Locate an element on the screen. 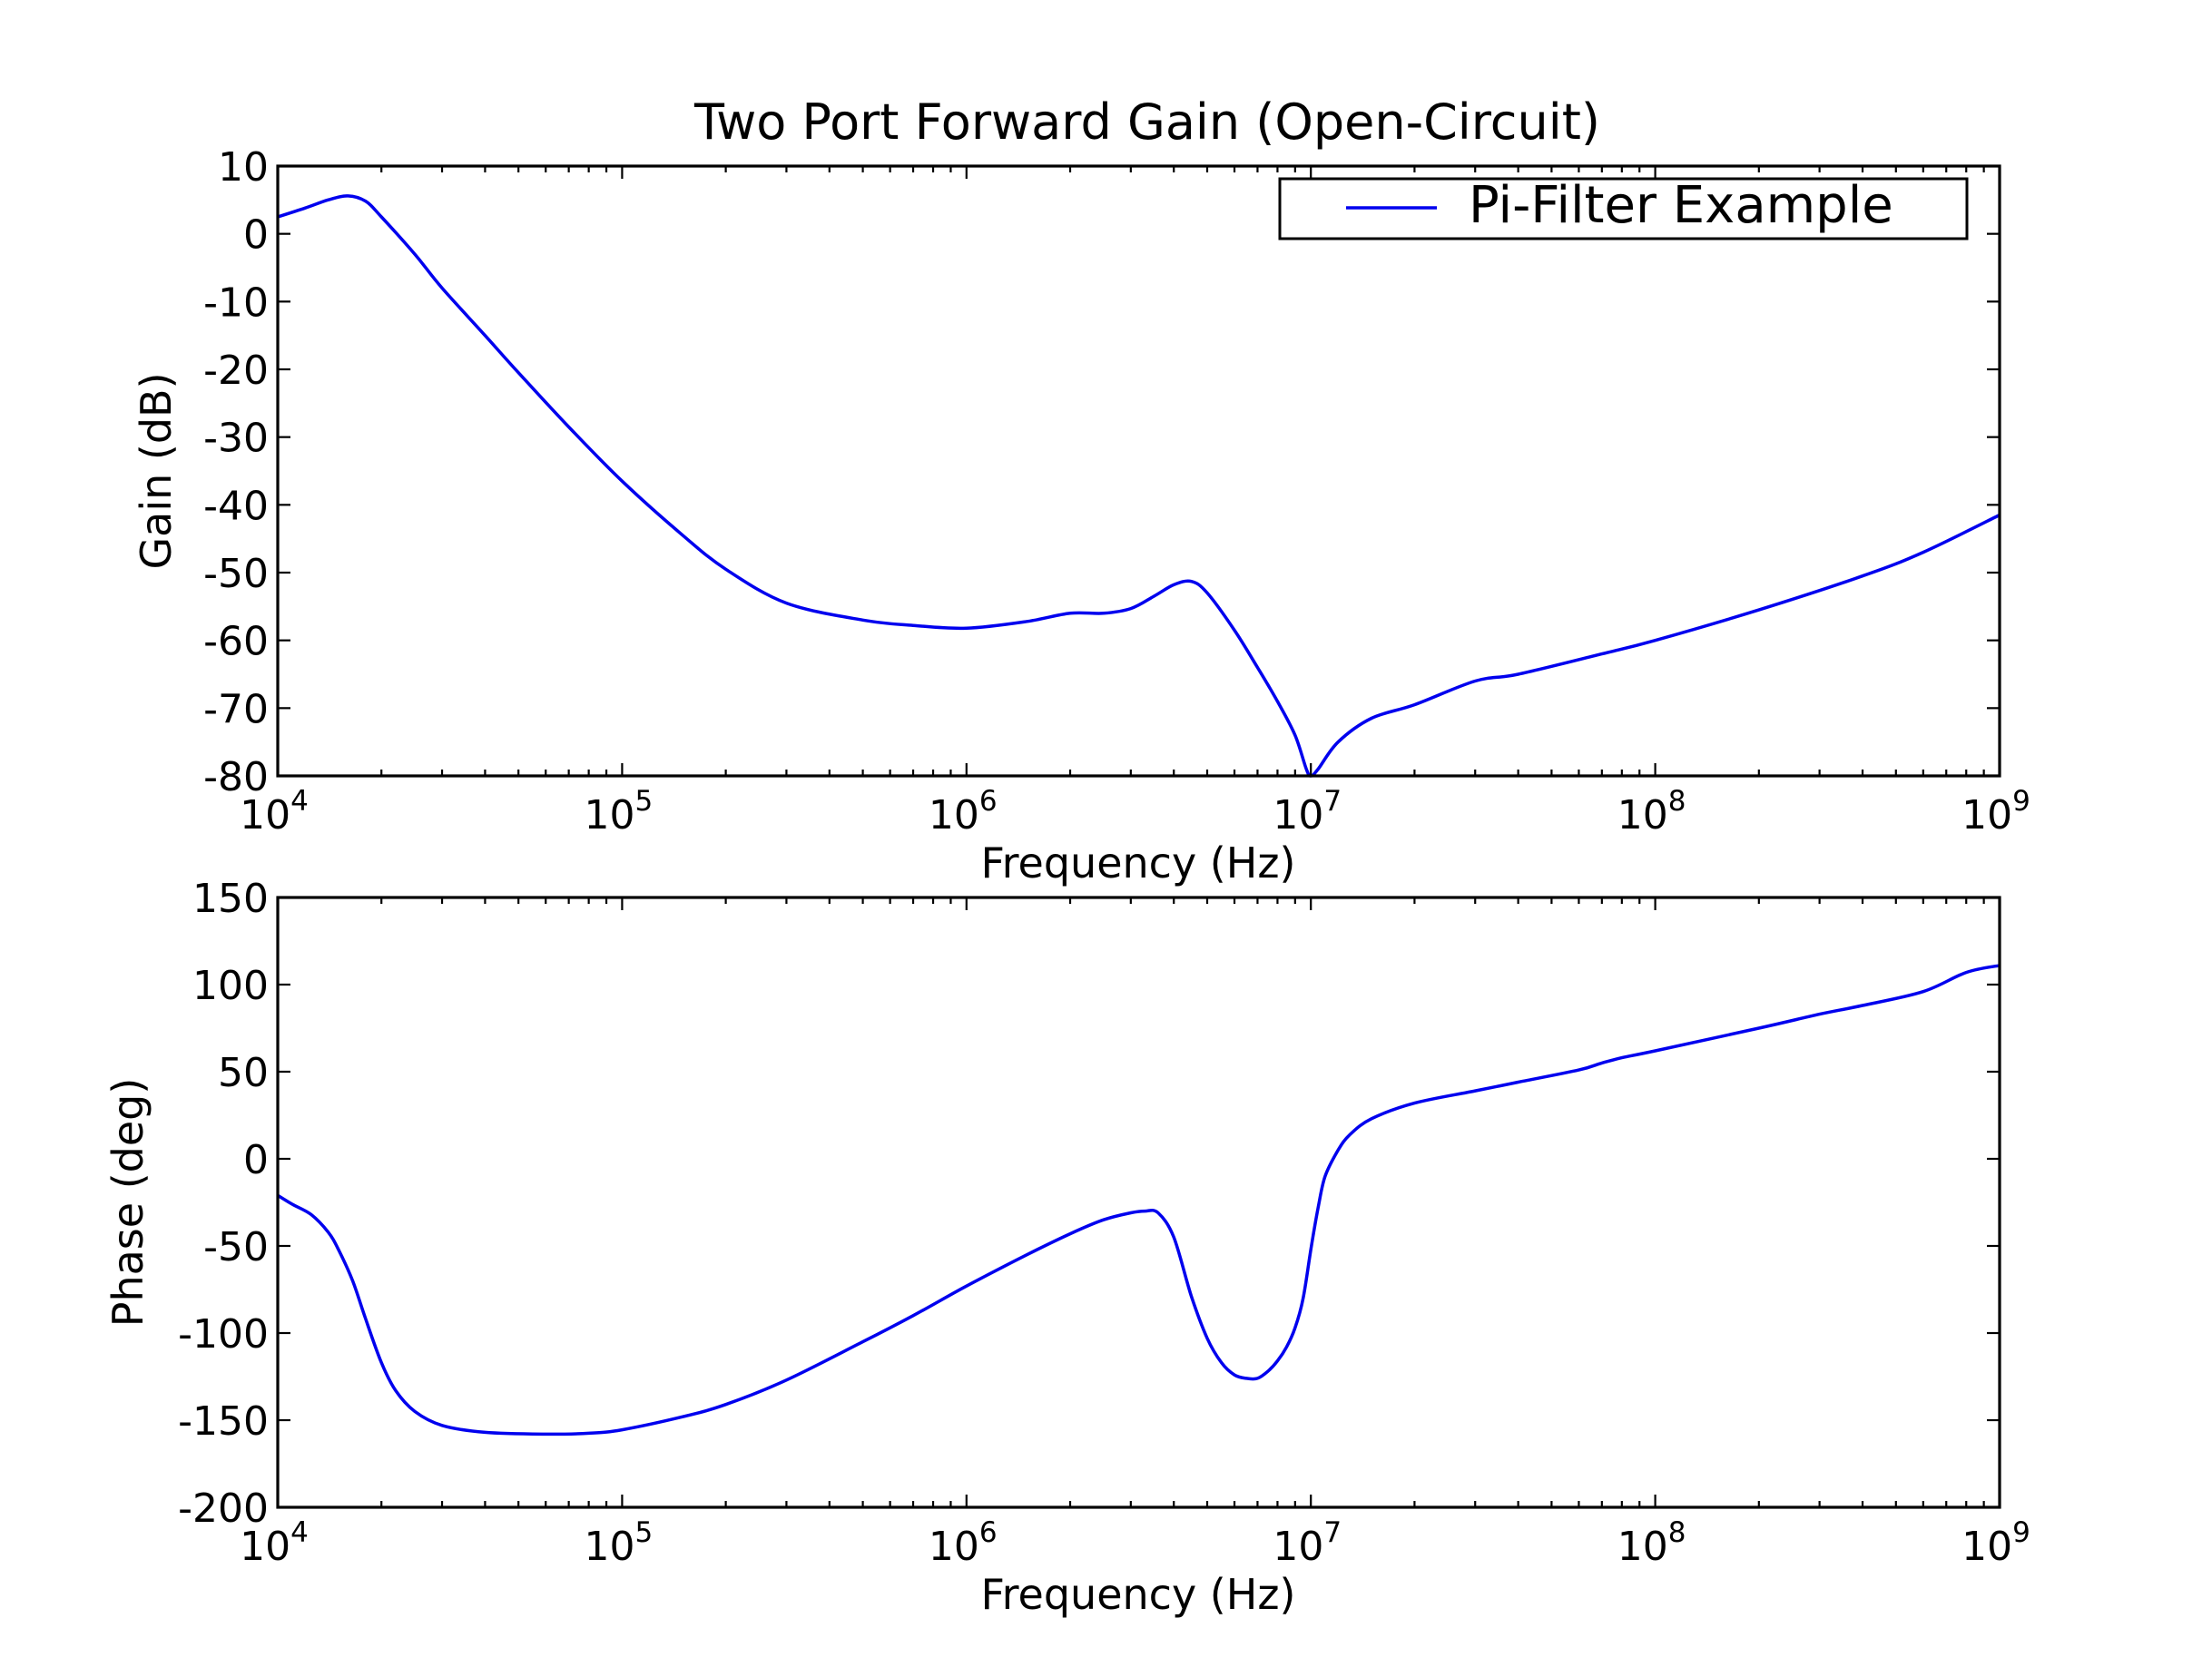 This screenshot has width=2212, height=1667. chart-title: Two Port Forward Gain (Open-Circuit) is located at coordinates (1146, 122).